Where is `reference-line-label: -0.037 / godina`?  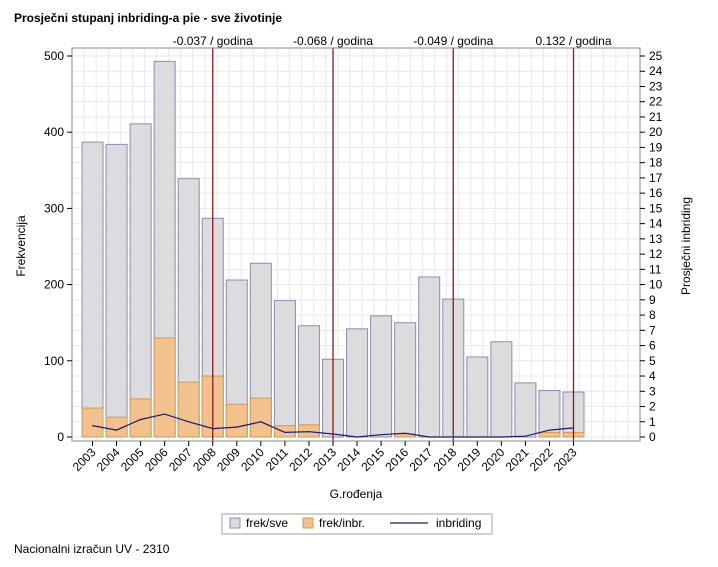
reference-line-label: -0.037 / godina is located at coordinates (213, 41).